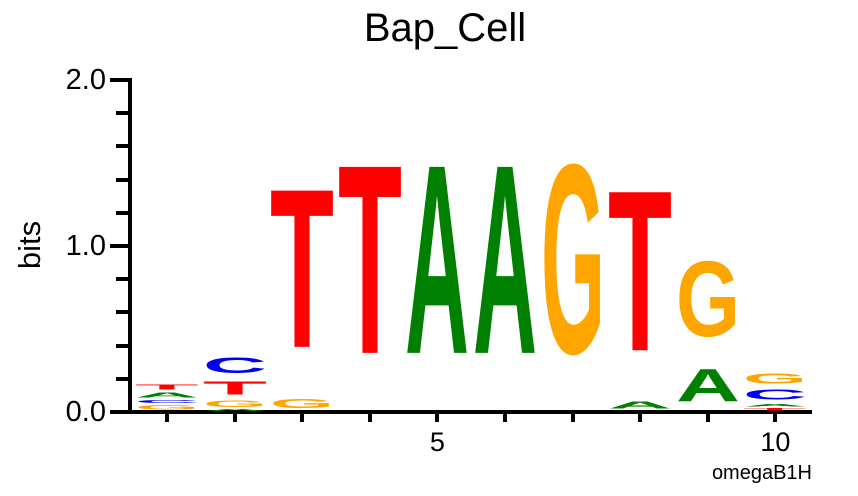  Describe the element at coordinates (775, 442) in the screenshot. I see `x-tick-label: 10` at that location.